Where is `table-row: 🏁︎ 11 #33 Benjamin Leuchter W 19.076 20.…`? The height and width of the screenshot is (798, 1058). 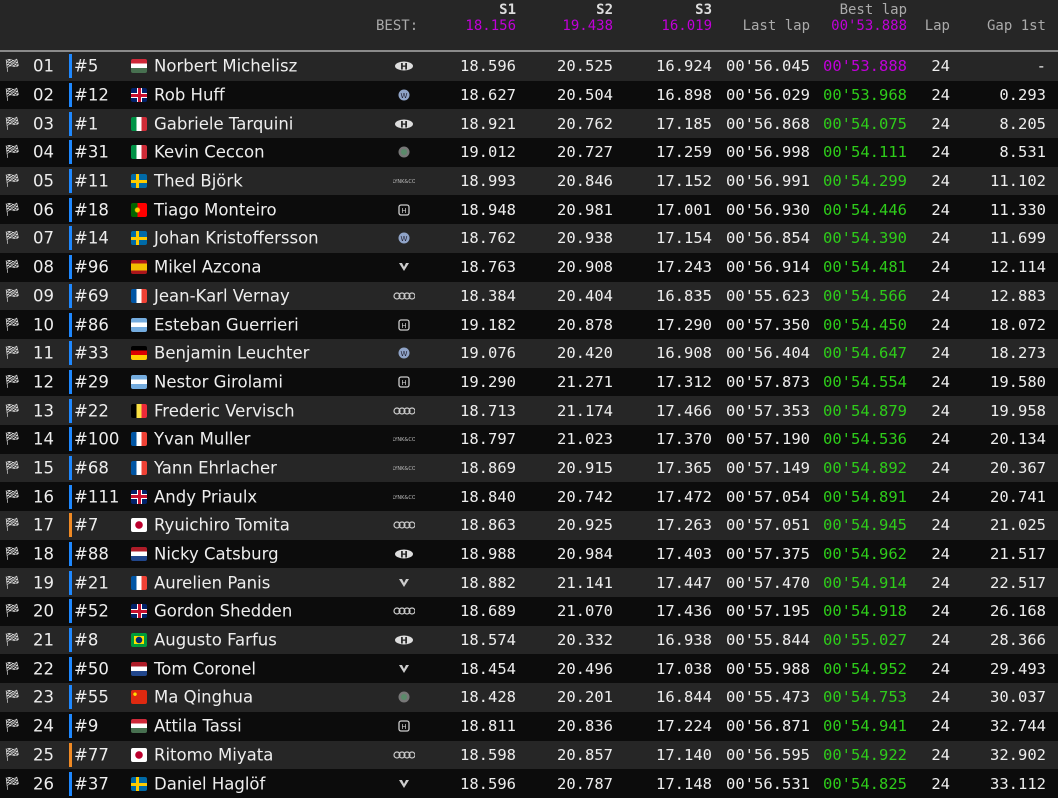
table-row: 🏁︎ 11 #33 Benjamin Leuchter W 19.076 20.… is located at coordinates (529, 353).